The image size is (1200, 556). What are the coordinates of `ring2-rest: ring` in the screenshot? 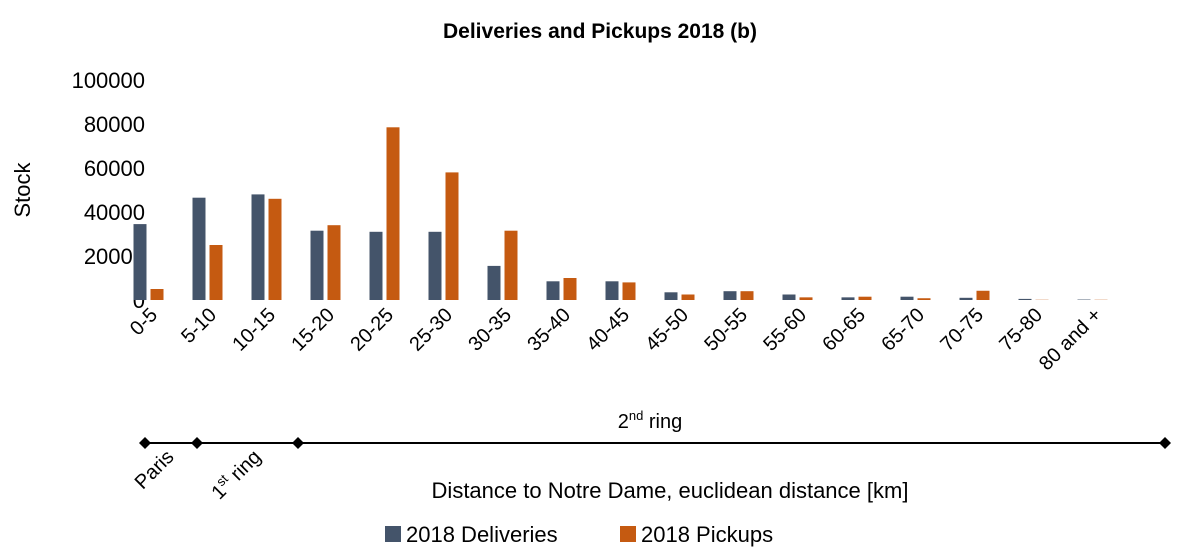 It's located at (662, 422).